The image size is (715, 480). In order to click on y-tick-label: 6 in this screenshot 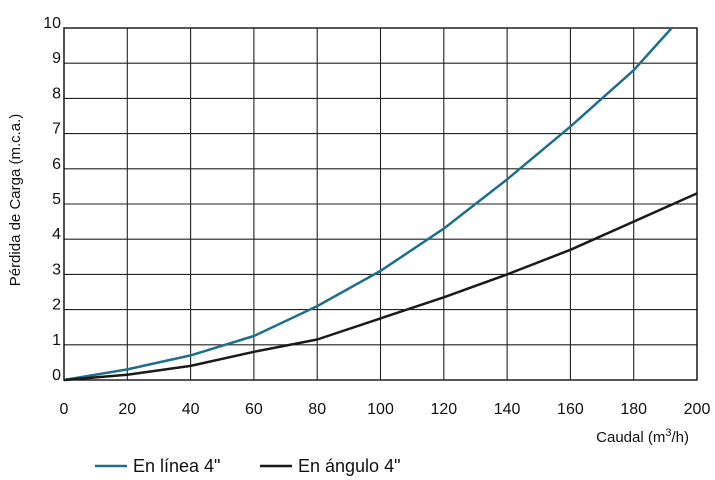, I will do `click(56, 164)`.